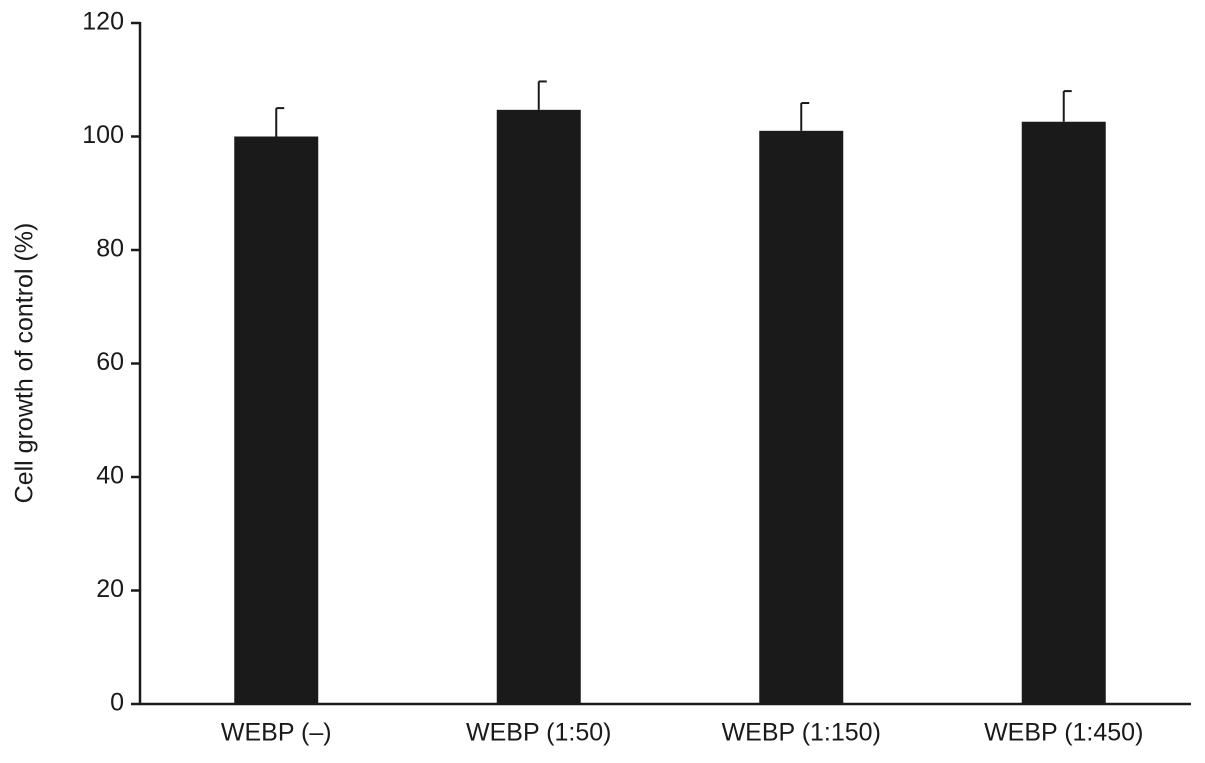 Image resolution: width=1205 pixels, height=763 pixels. Describe the element at coordinates (110, 476) in the screenshot. I see `y-tick-label: 40` at that location.